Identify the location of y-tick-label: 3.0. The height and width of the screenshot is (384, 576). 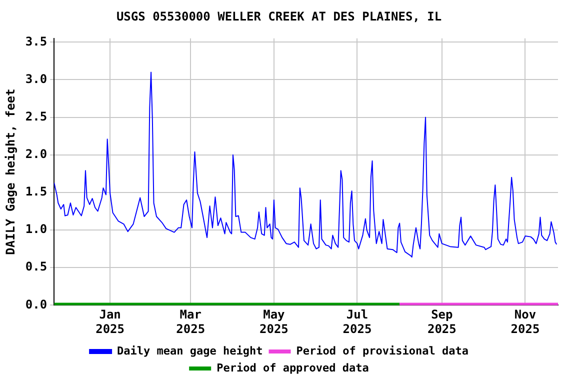
(36, 79).